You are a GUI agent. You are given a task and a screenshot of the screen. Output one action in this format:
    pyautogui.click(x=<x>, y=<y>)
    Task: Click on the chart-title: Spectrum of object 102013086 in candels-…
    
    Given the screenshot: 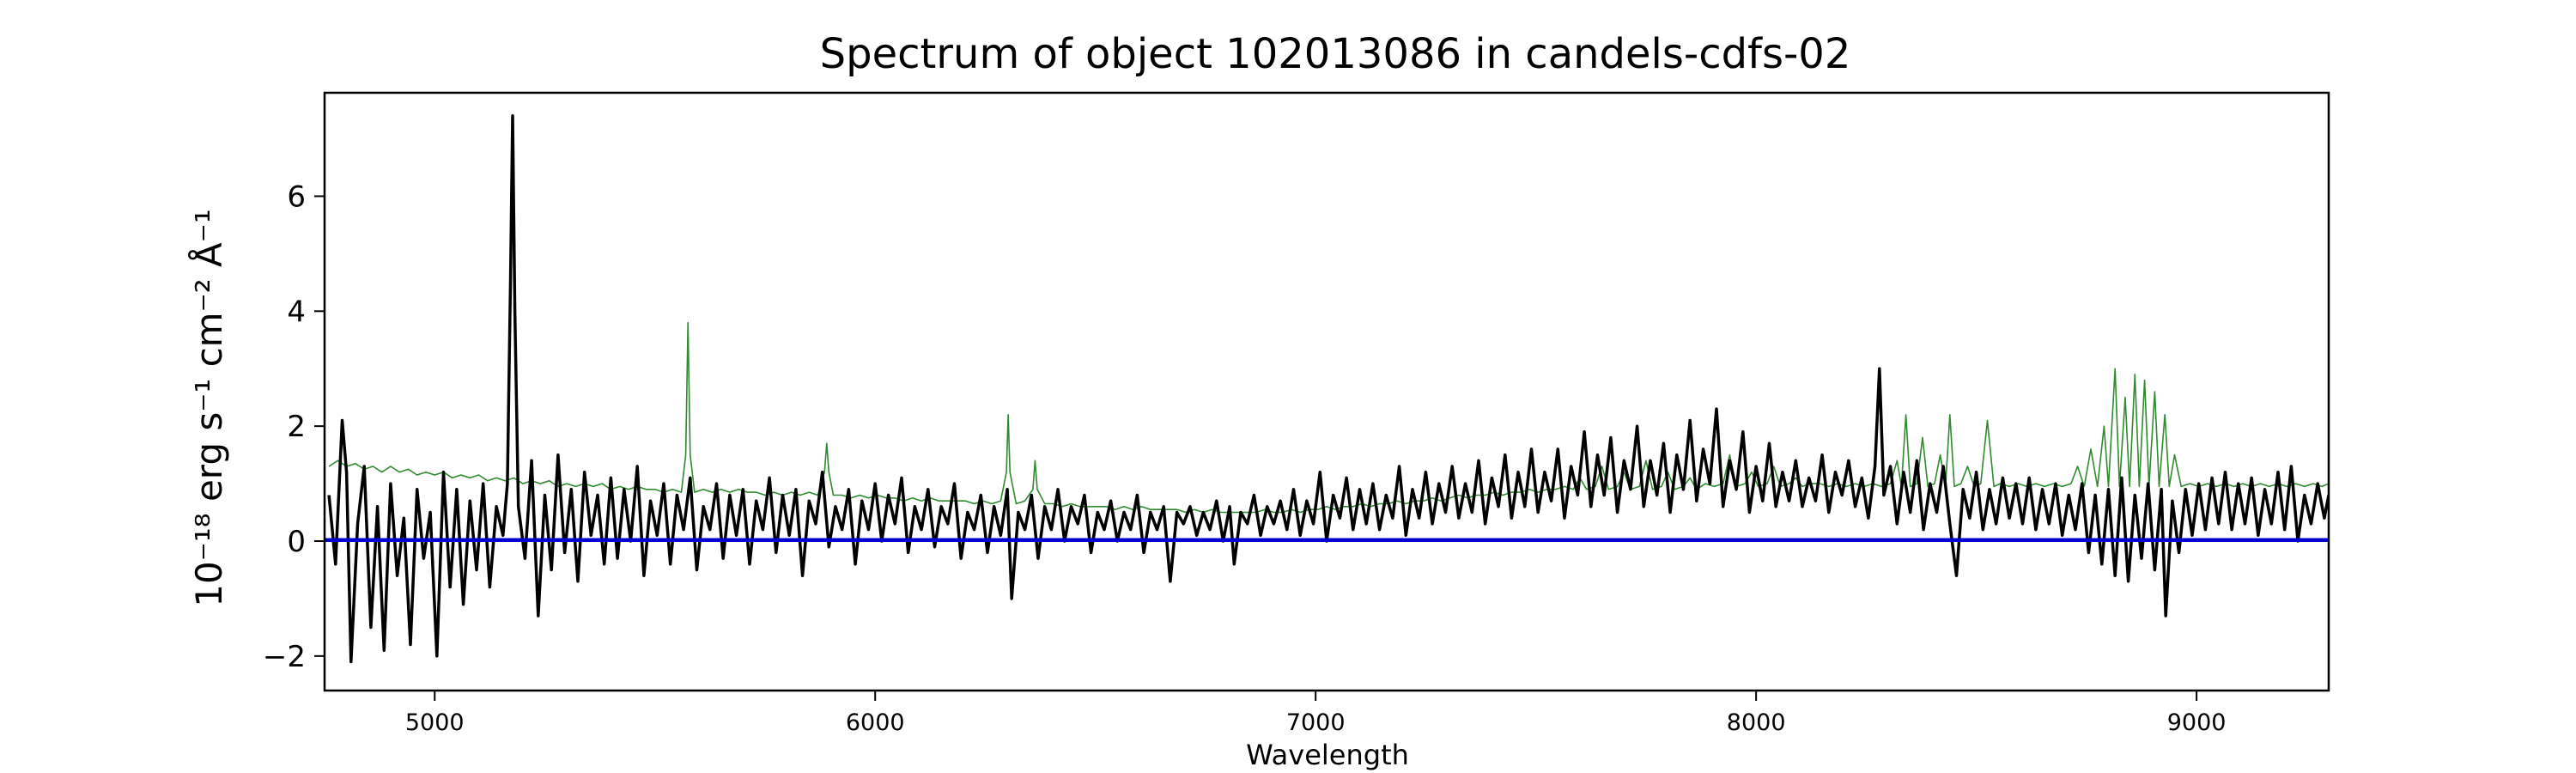 What is the action you would take?
    pyautogui.click(x=1335, y=54)
    